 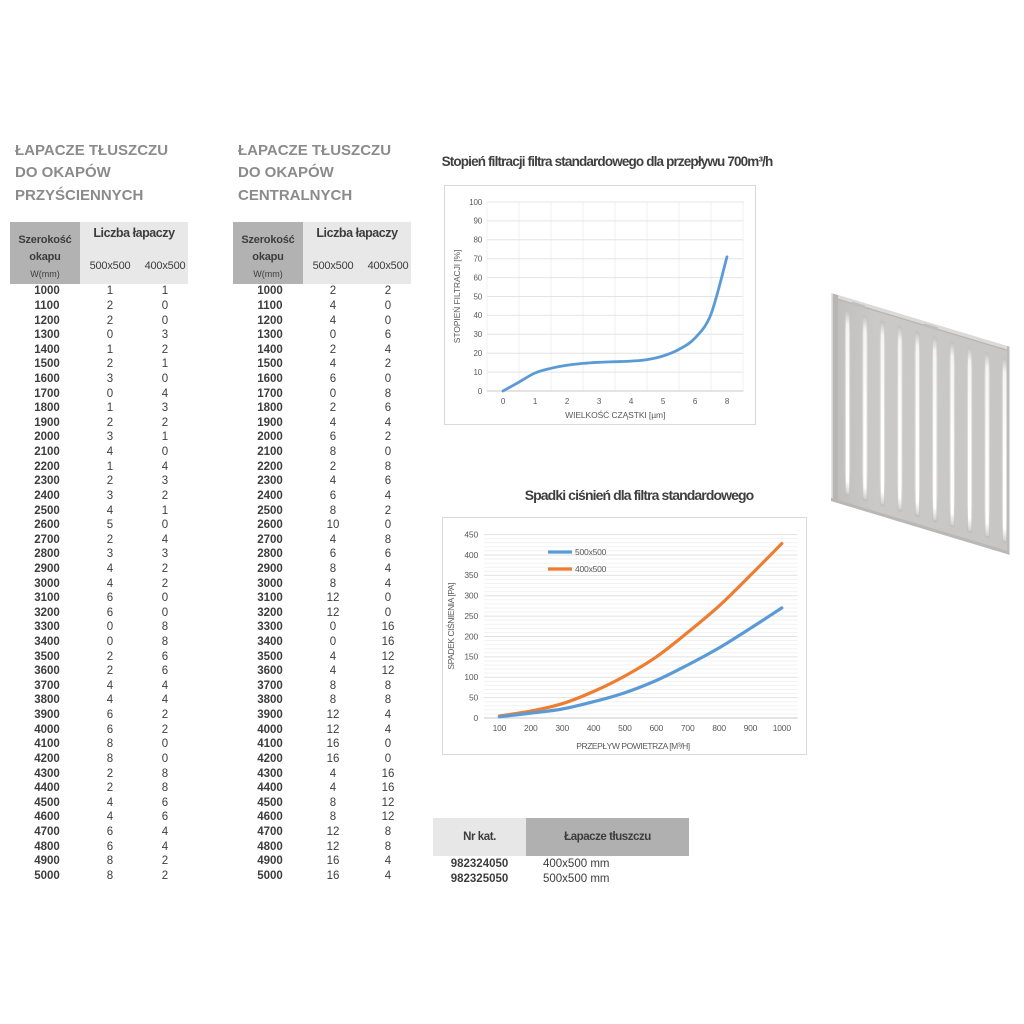 I want to click on svg-text: SPADEK CIŚNIENIA [PA], so click(x=450, y=626).